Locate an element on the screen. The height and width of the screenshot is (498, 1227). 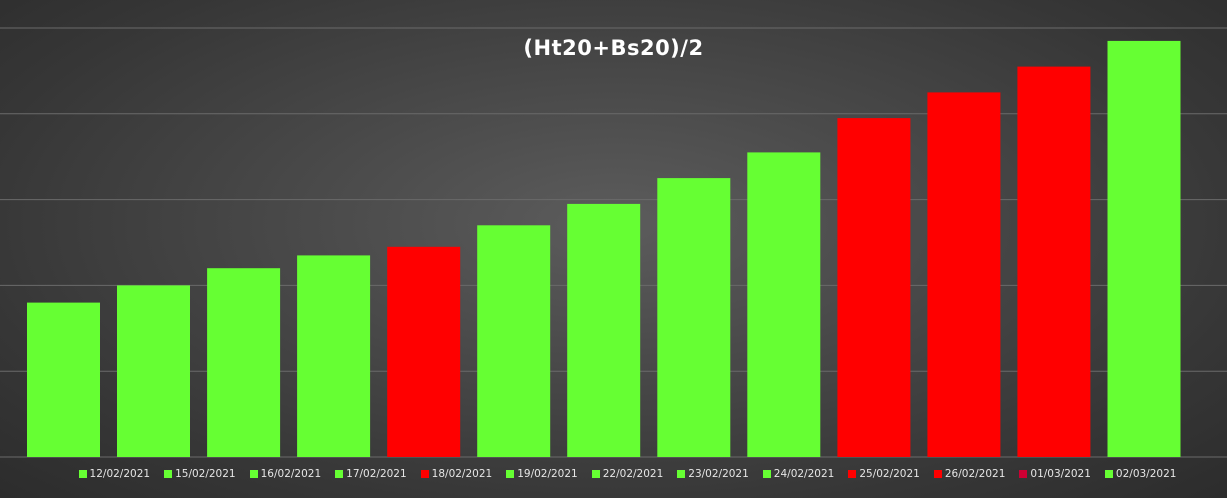
legend-item: 23/02/2021 is located at coordinates (713, 474).